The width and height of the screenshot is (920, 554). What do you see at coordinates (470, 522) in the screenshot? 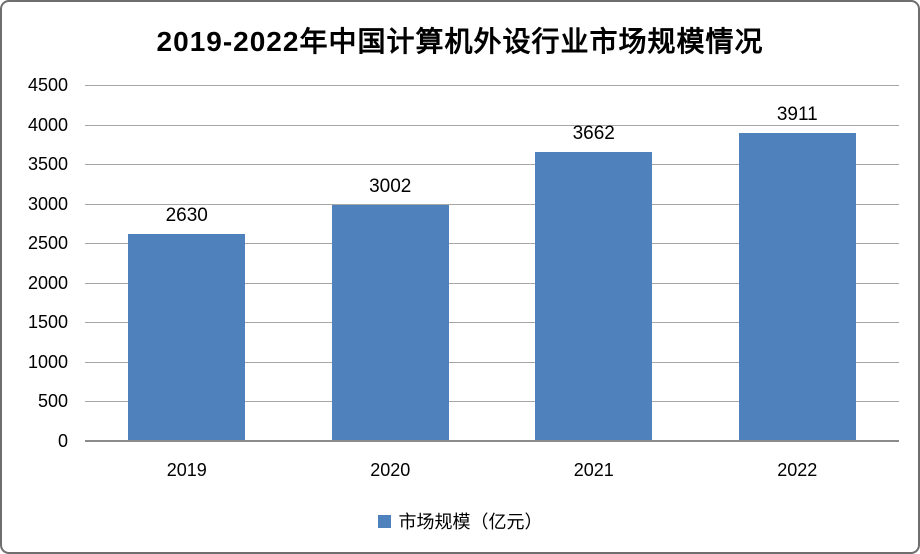
I see `legend-label: 市场规模（亿元）` at bounding box center [470, 522].